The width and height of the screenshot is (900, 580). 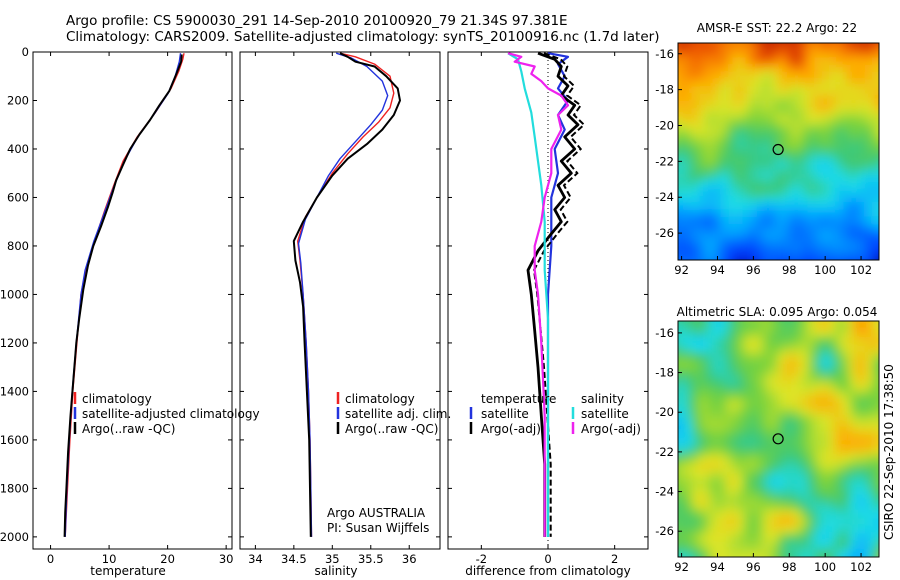 What do you see at coordinates (123, 295) in the screenshot?
I see `series-line-argo-raw-qc` at bounding box center [123, 295].